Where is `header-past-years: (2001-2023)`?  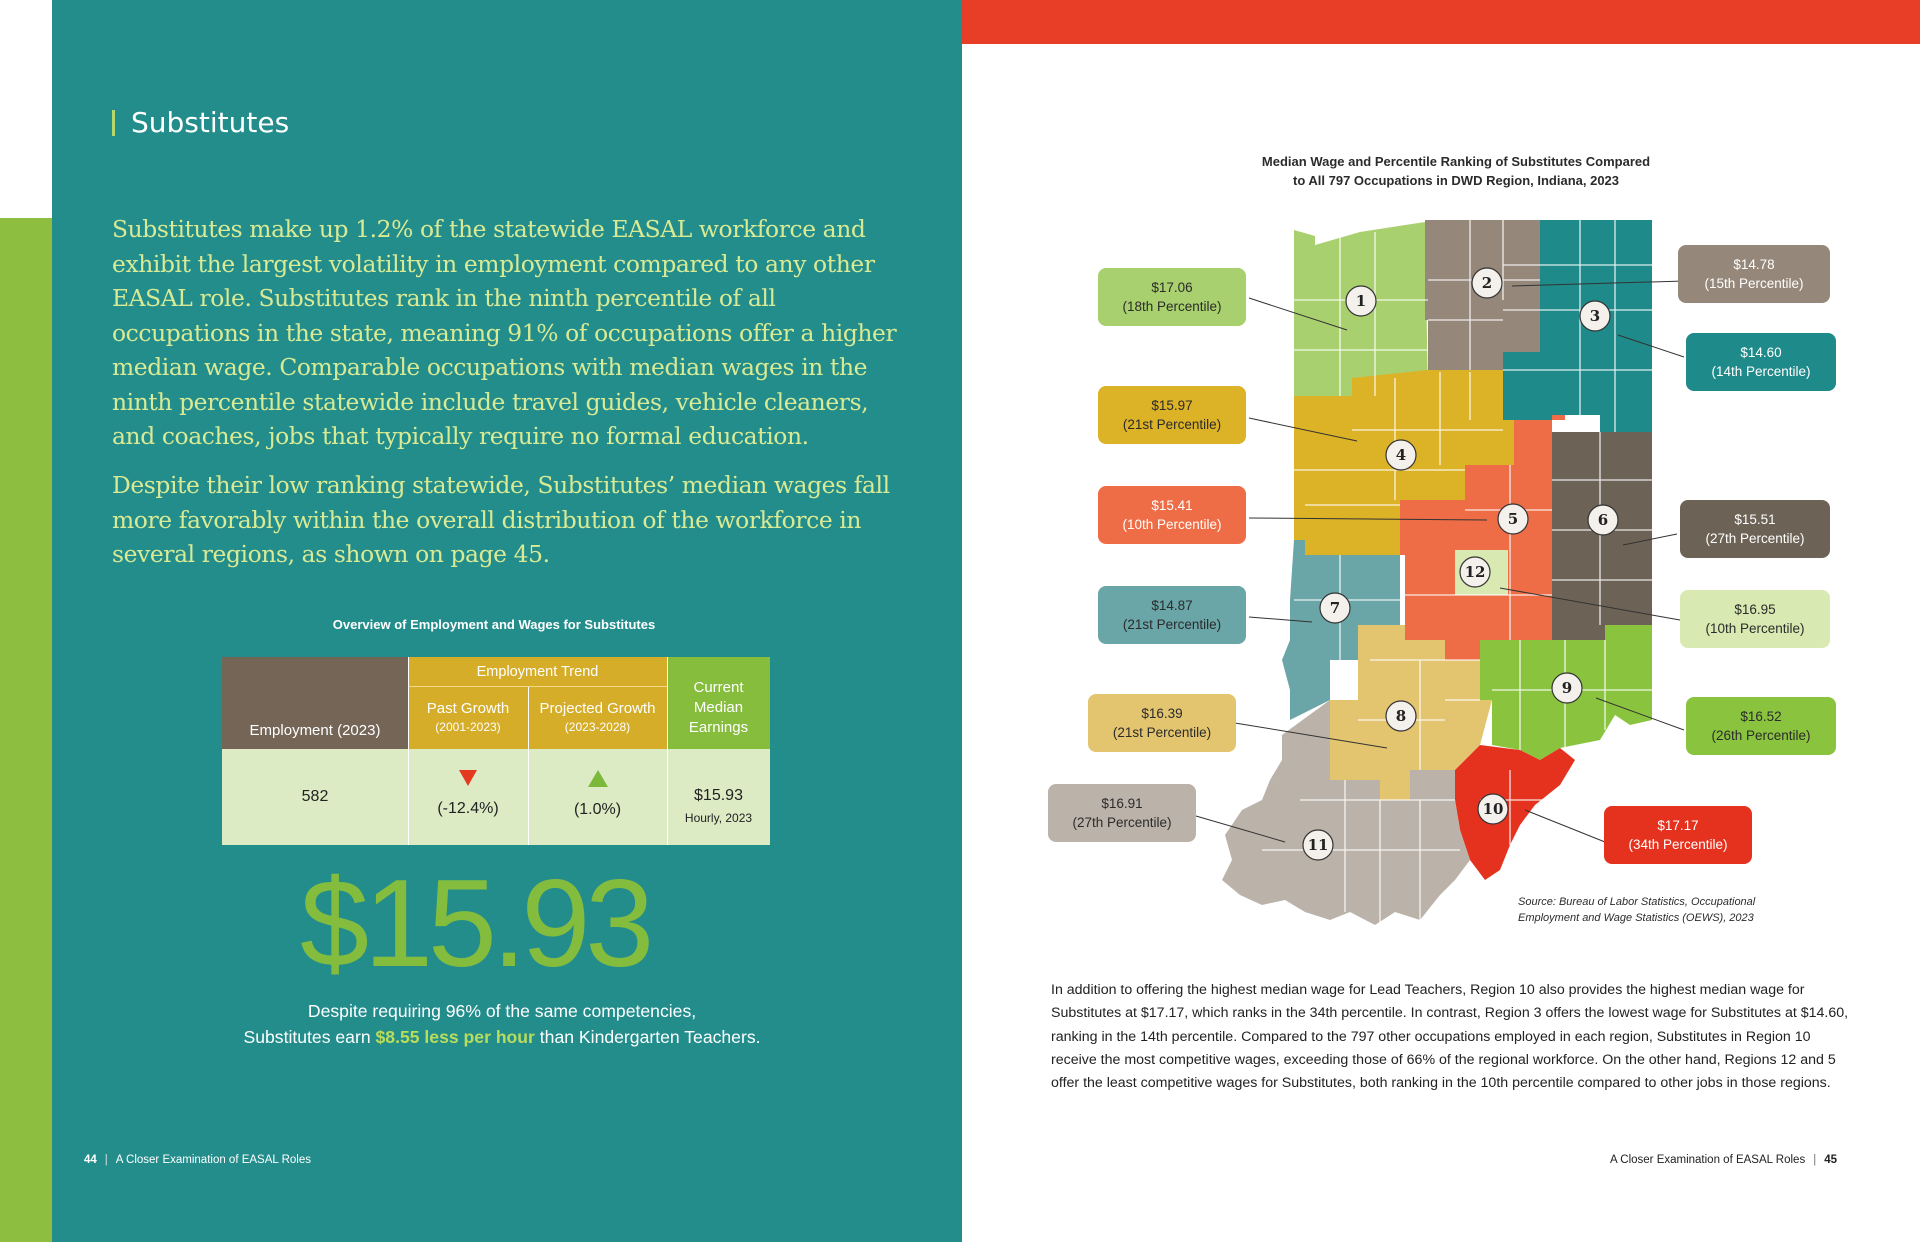 header-past-years: (2001-2023) is located at coordinates (468, 727).